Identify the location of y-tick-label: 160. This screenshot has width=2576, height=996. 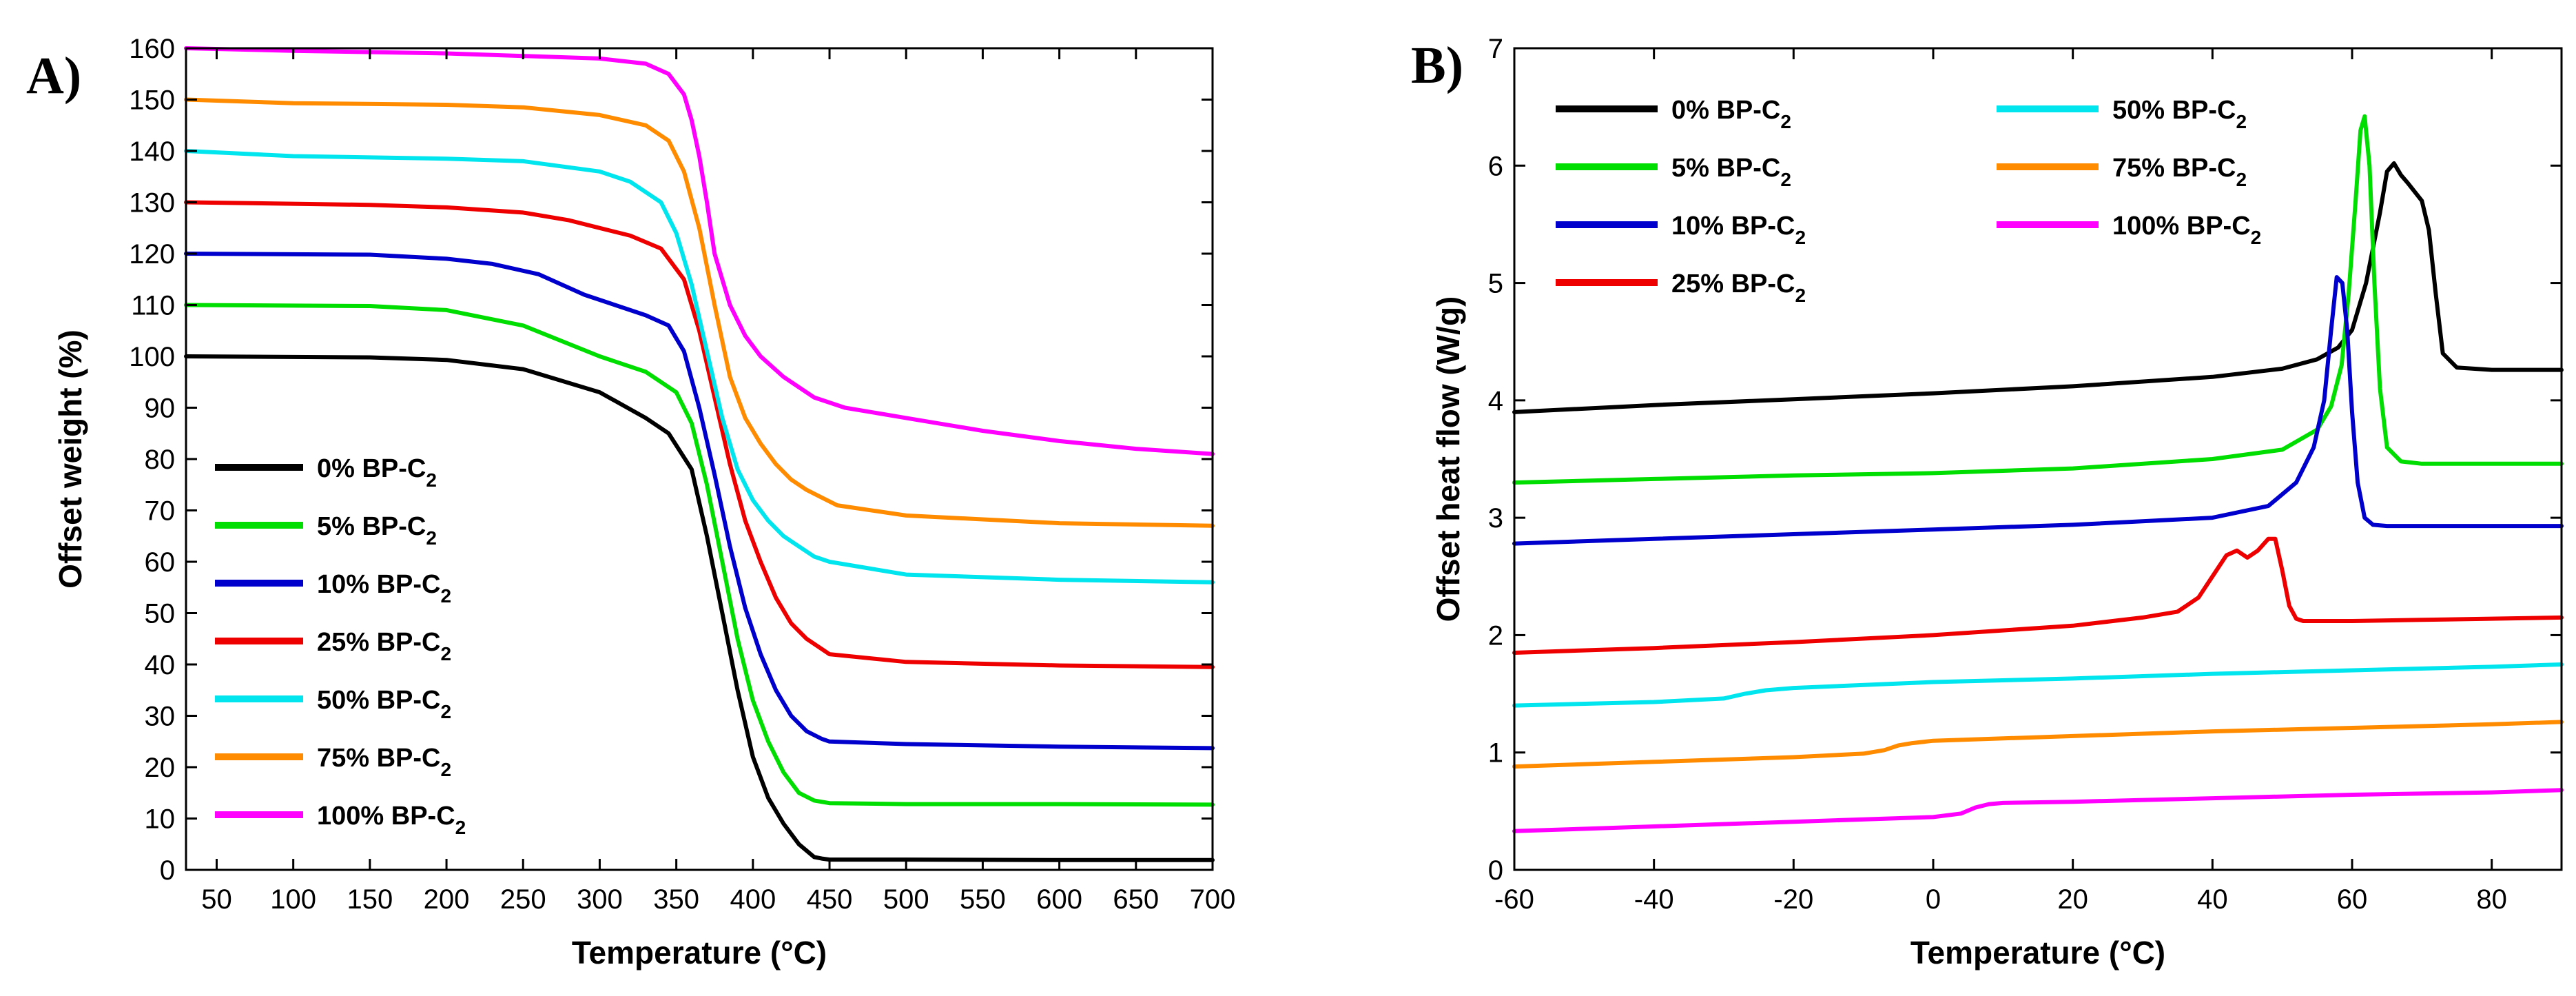
(152, 49).